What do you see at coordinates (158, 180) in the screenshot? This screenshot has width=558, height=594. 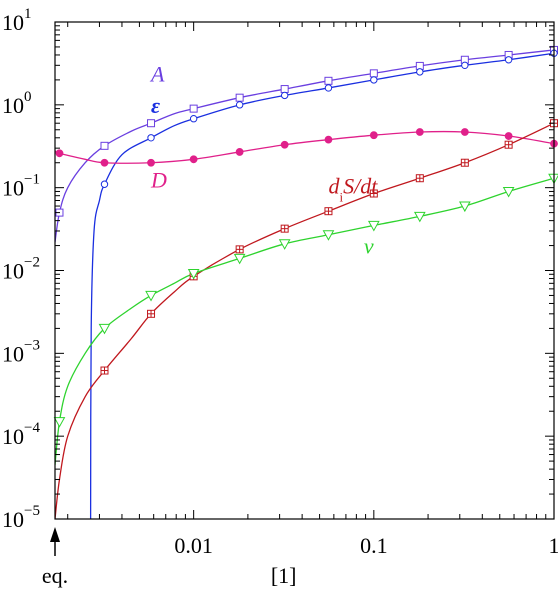 I see `series-label: D` at bounding box center [158, 180].